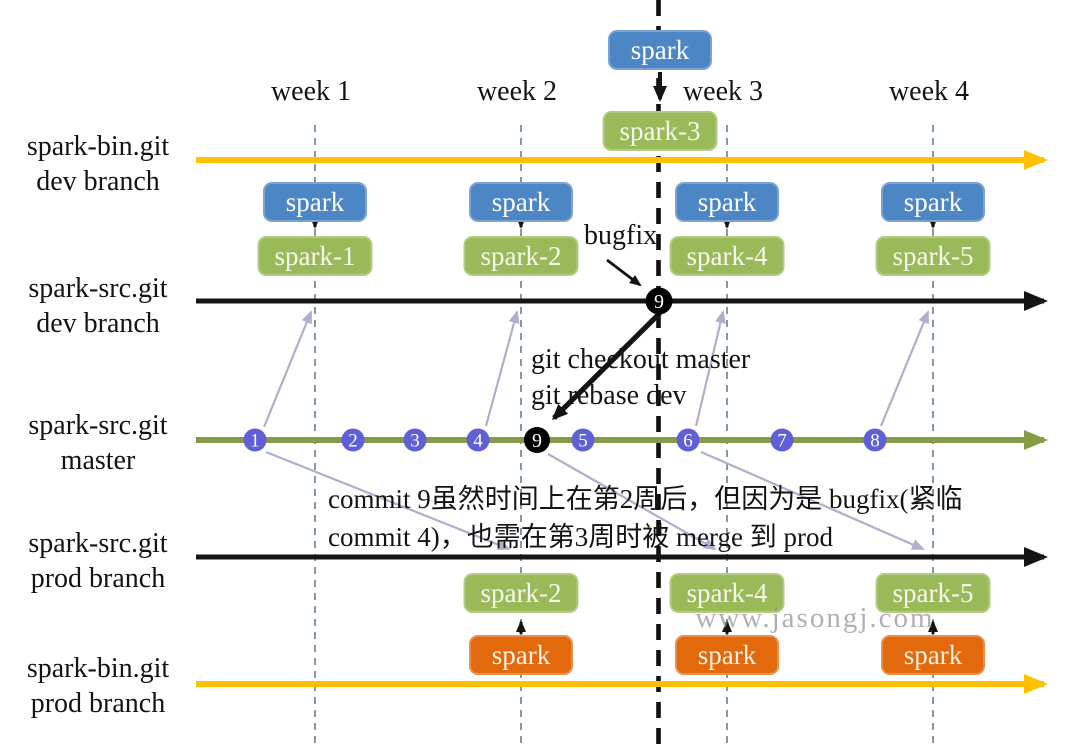  Describe the element at coordinates (933, 202) in the screenshot. I see `dev-week4-bin-tag: spark` at that location.